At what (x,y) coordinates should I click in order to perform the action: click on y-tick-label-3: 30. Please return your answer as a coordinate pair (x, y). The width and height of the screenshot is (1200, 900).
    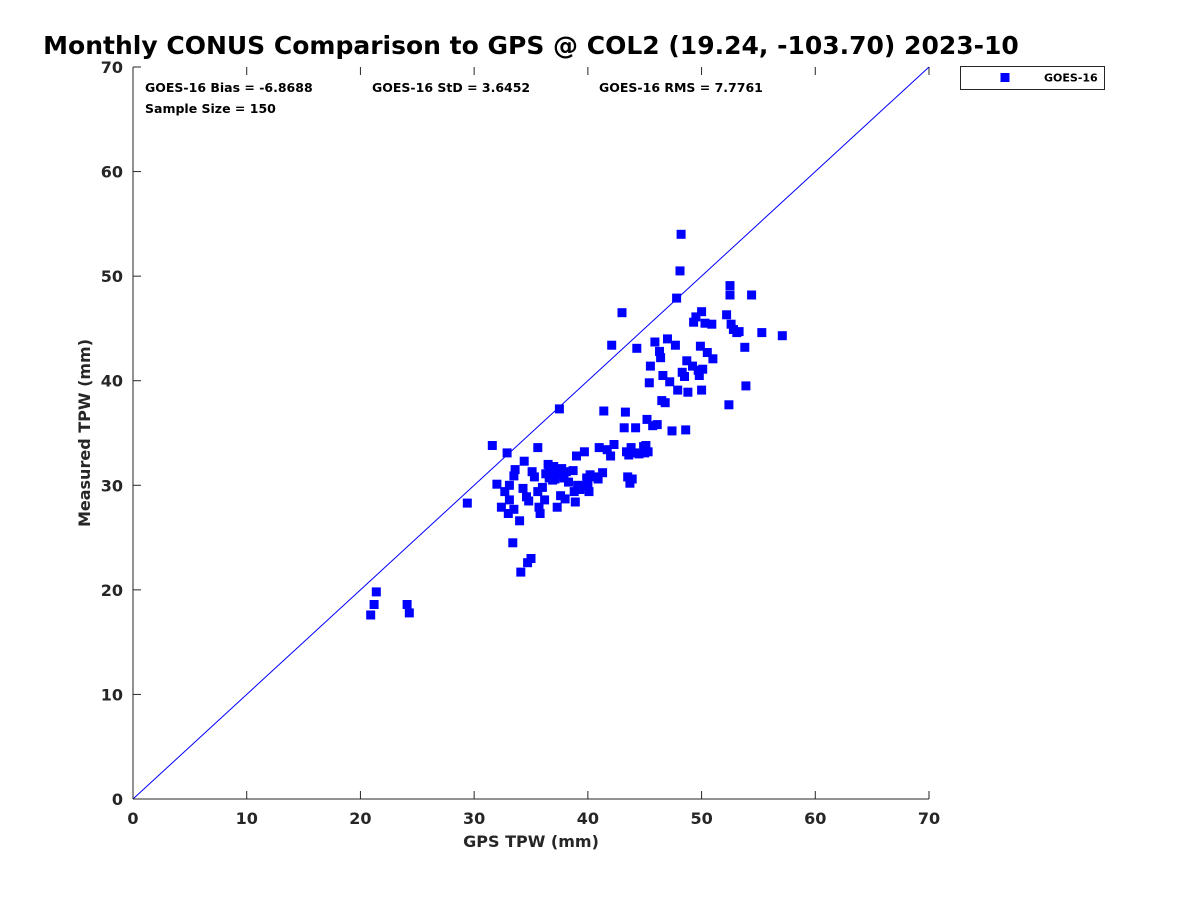
    Looking at the image, I should click on (112, 485).